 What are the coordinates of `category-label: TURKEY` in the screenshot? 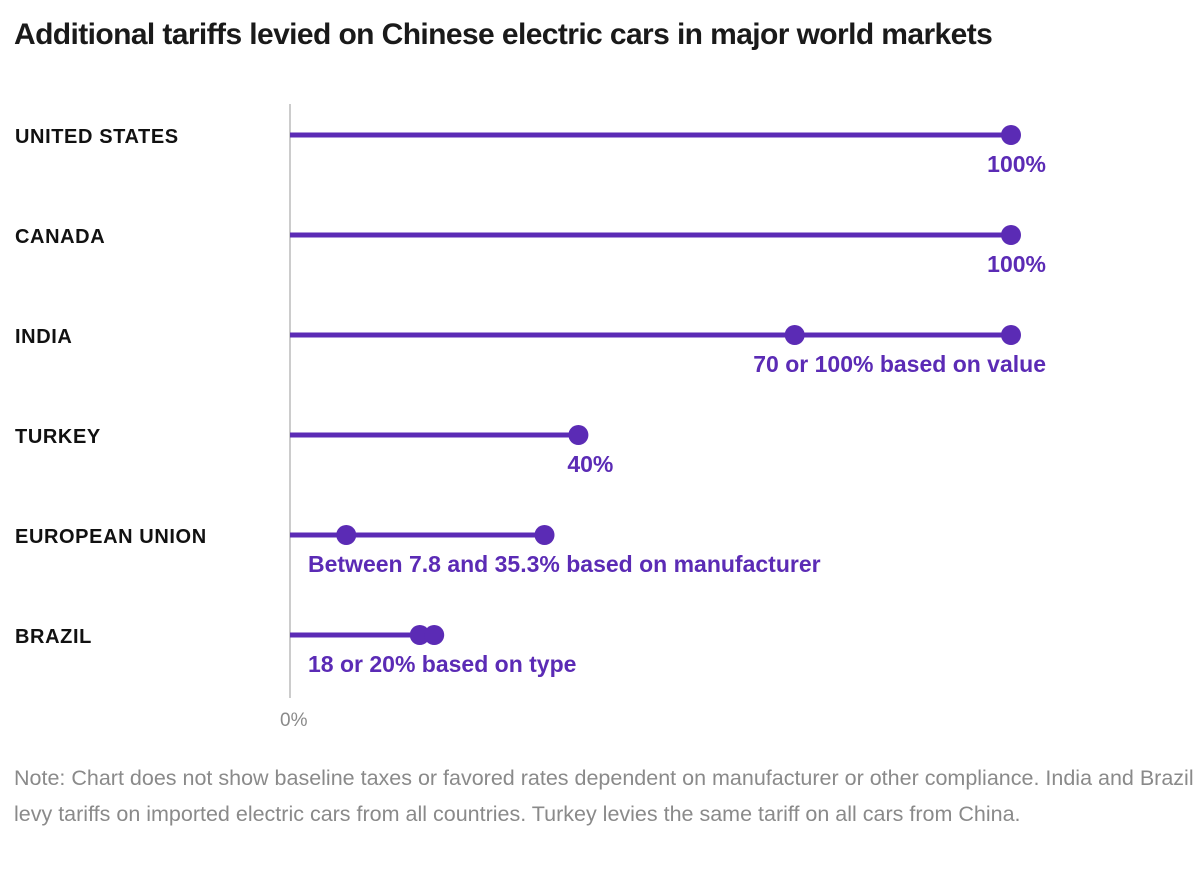 It's located at (58, 437).